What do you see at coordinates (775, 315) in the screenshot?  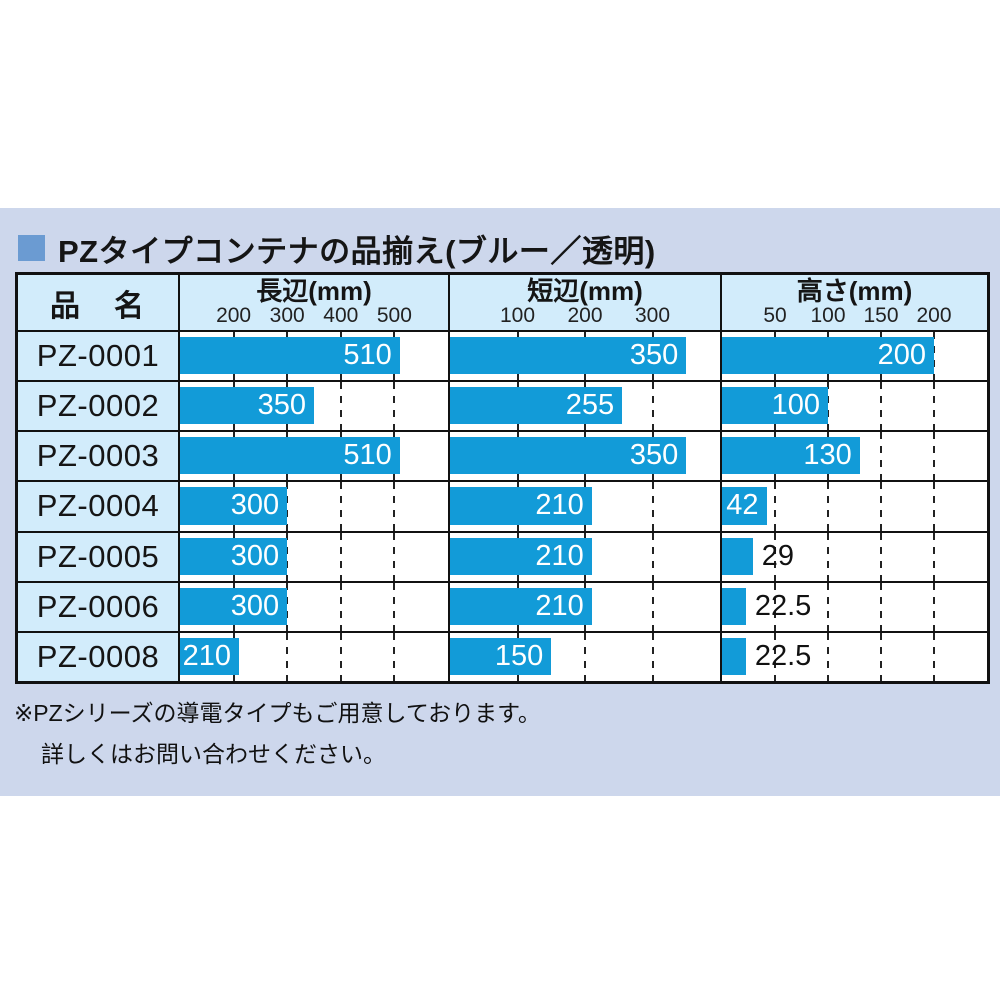 I see `axis-tick-label: 50` at bounding box center [775, 315].